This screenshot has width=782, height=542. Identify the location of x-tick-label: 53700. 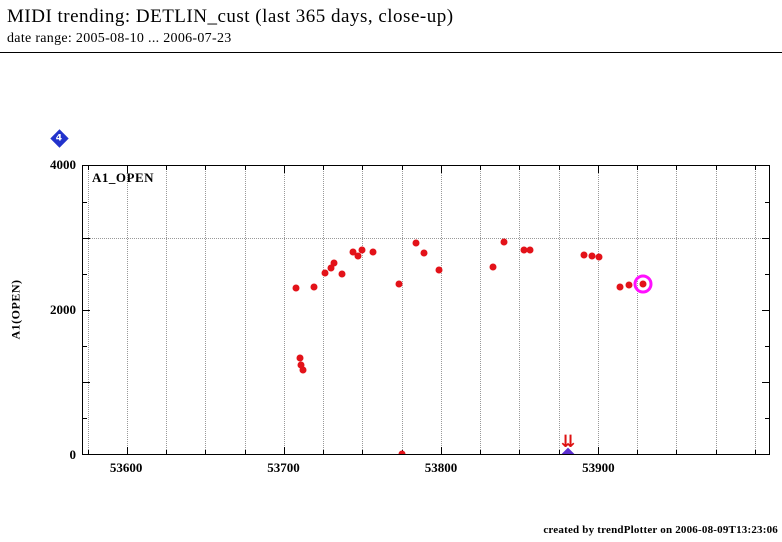
(283, 467).